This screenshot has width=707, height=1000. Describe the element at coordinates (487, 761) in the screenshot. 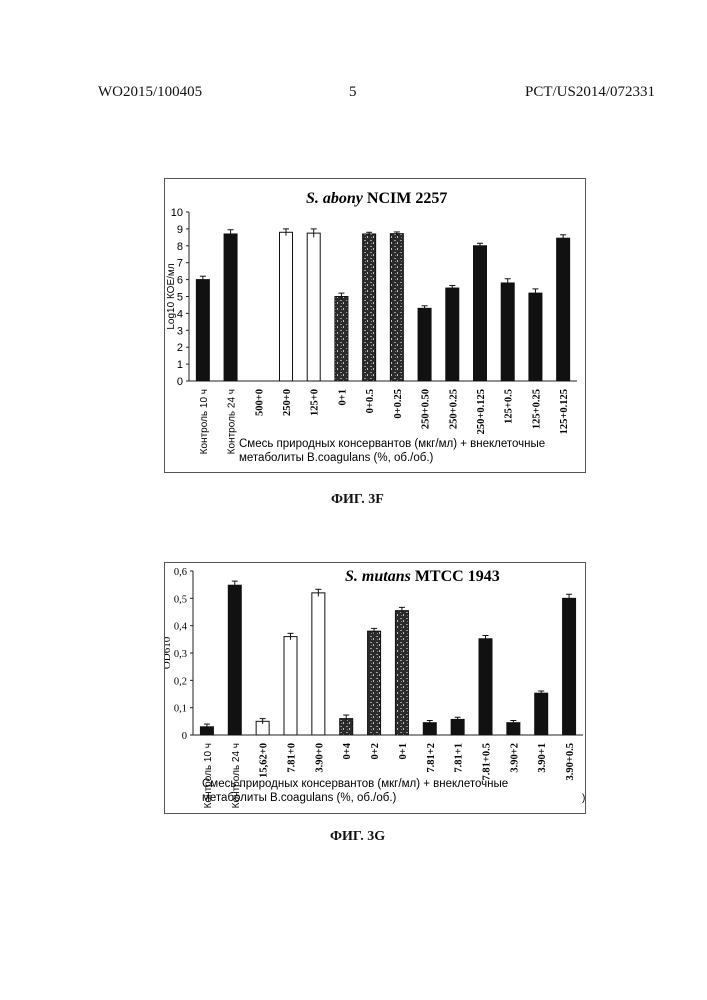

I see `x-category-label: 7.81+0.5` at that location.